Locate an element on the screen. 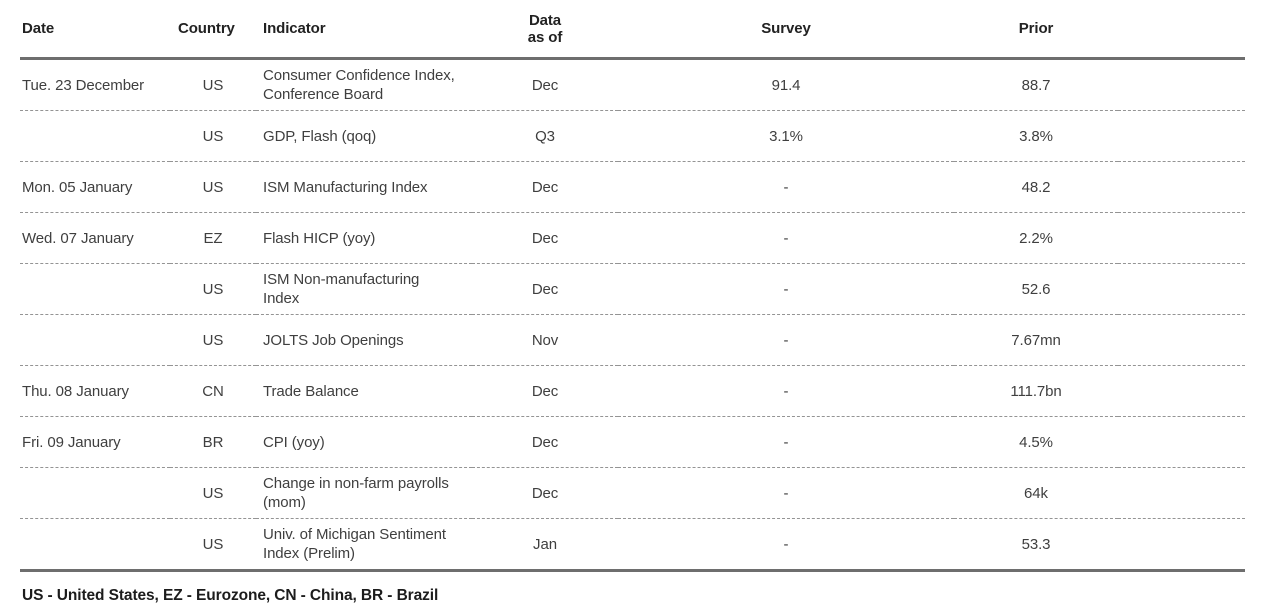 This screenshot has width=1264, height=609. cell-survey: 91.4 is located at coordinates (786, 84).